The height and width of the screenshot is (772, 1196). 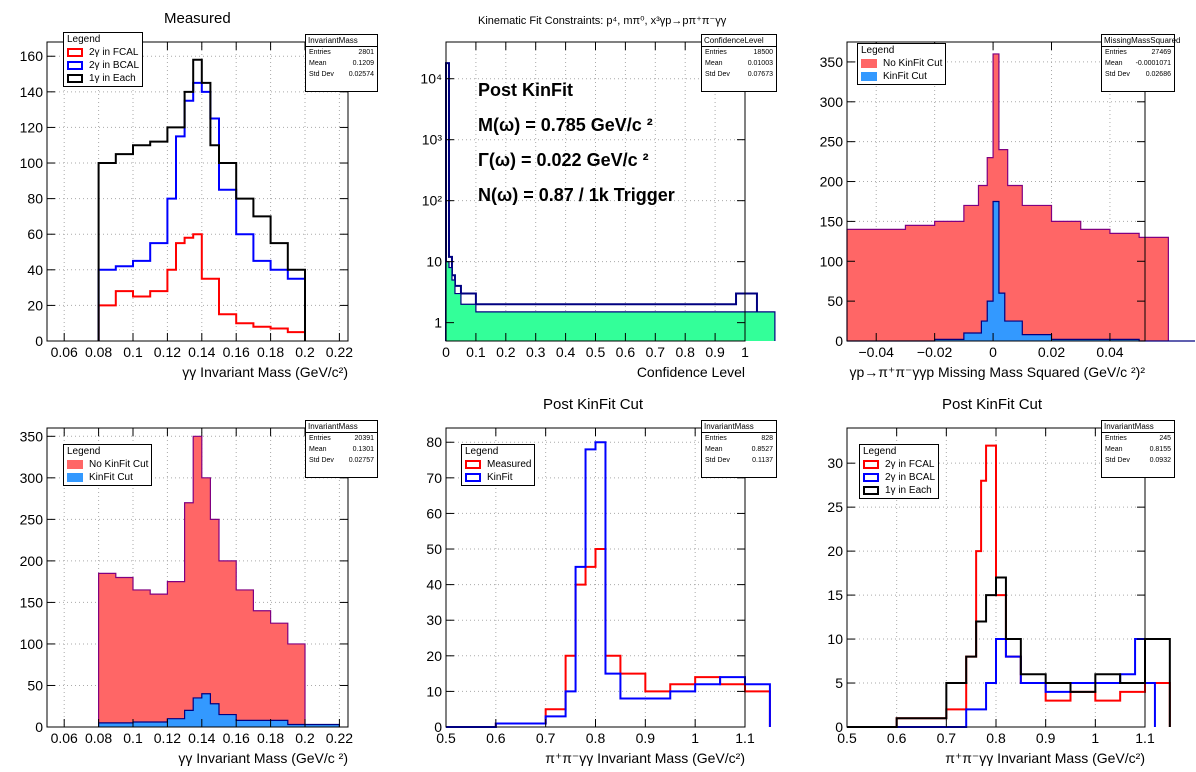 I want to click on stats-name: ConfidenceLevel, so click(x=739, y=41).